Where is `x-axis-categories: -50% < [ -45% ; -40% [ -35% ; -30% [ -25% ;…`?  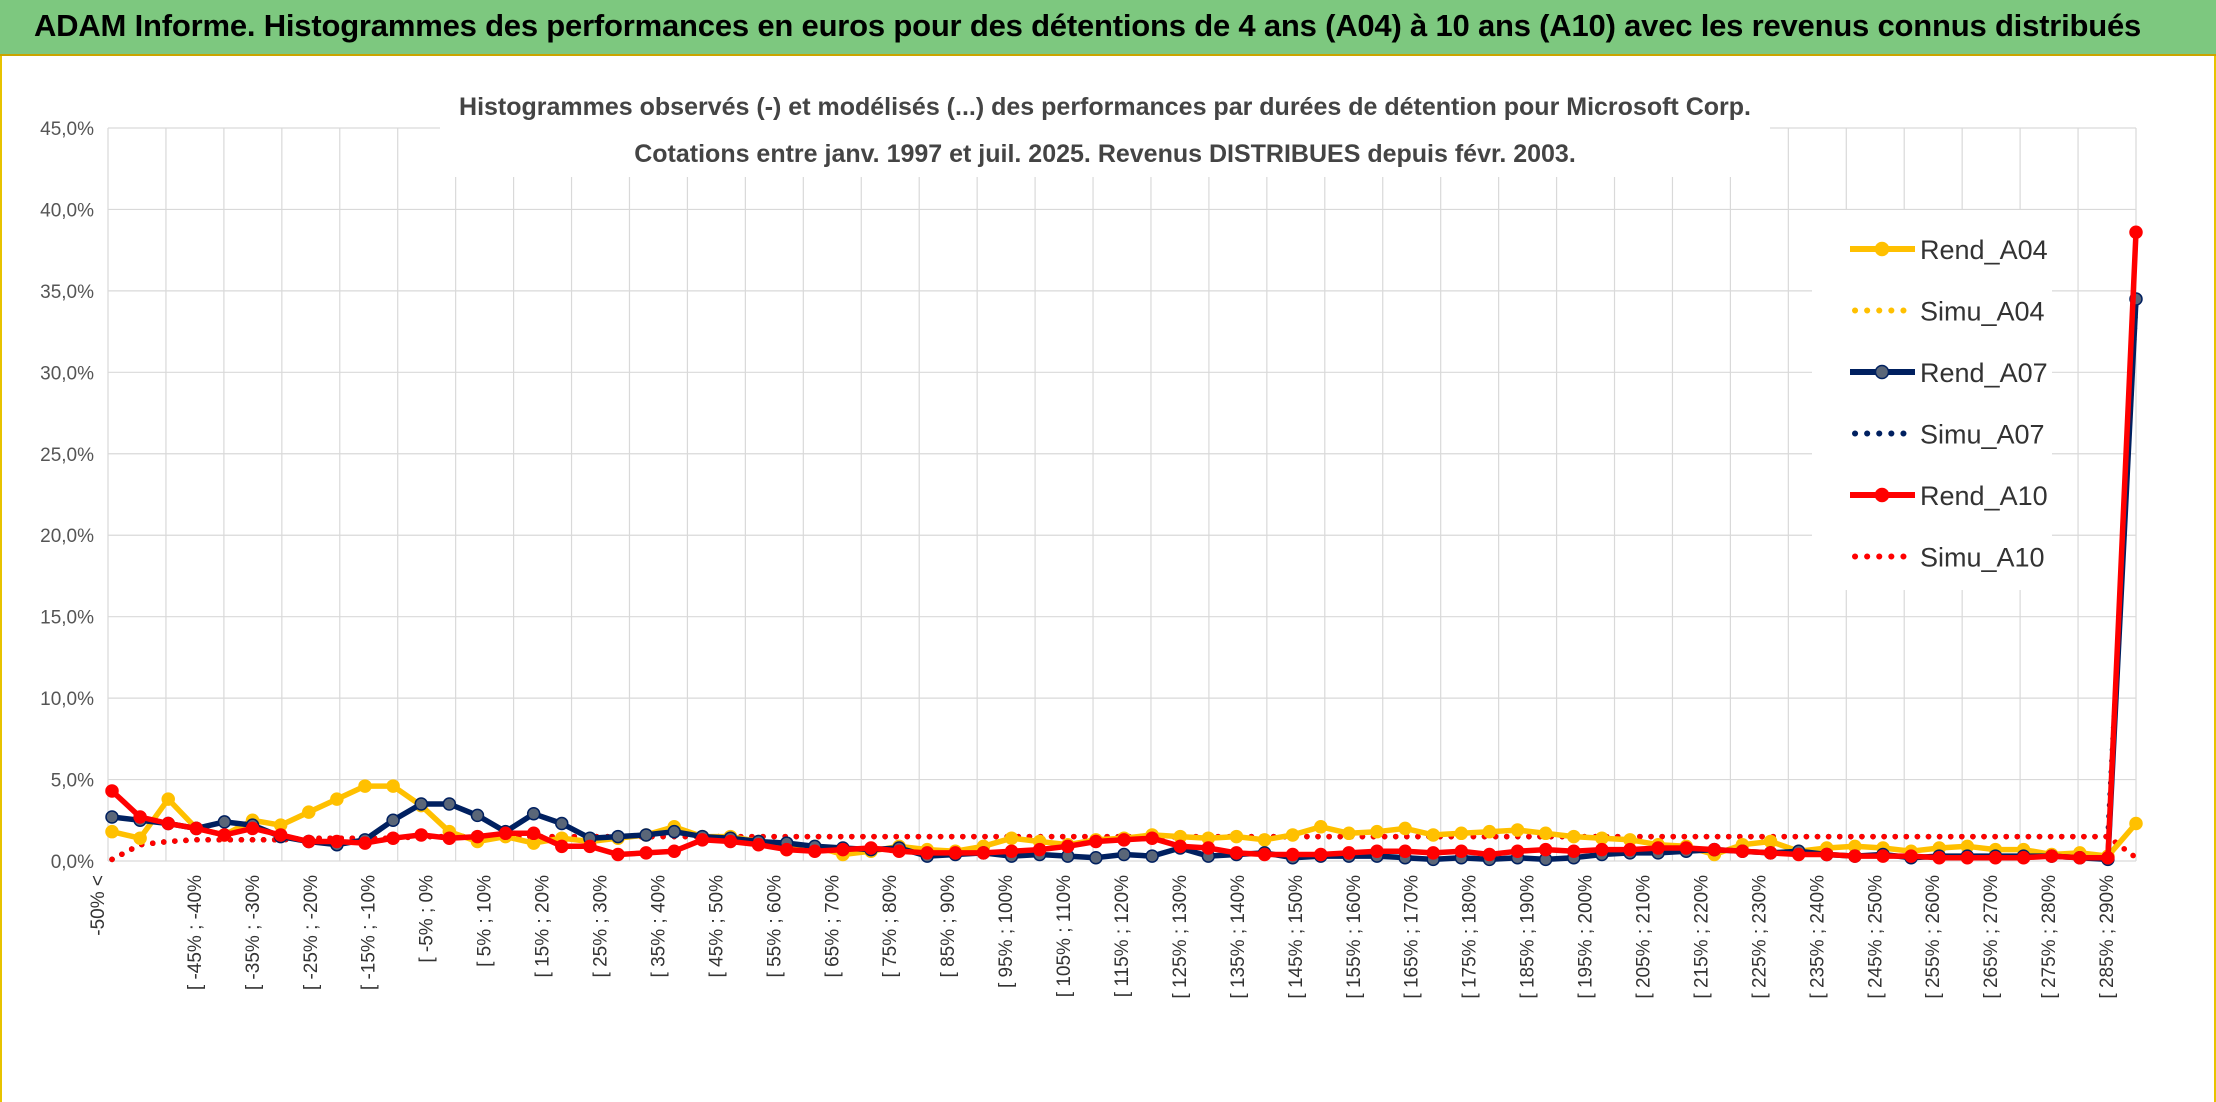
x-axis-categories: -50% < [ -45% ; -40% [ -35% ; -30% [ -25% ;… is located at coordinates (1103, 937).